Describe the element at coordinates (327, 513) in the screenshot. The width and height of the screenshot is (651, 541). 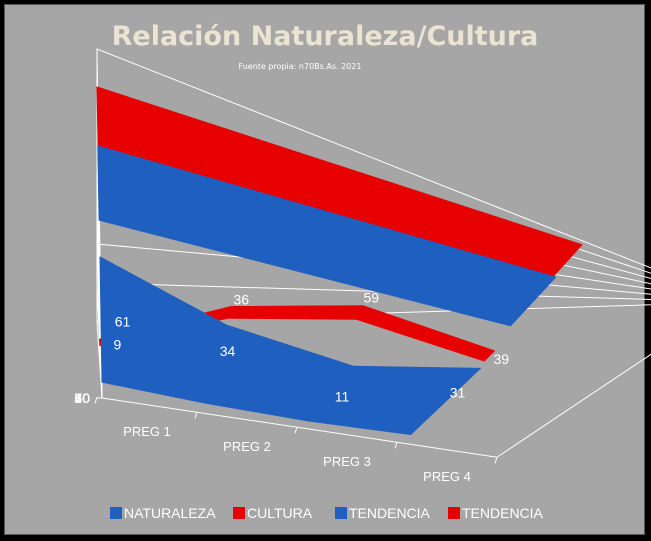
I see `legend: NATURALEZA CULTURA TENDENCIA TENDENCIA` at that location.